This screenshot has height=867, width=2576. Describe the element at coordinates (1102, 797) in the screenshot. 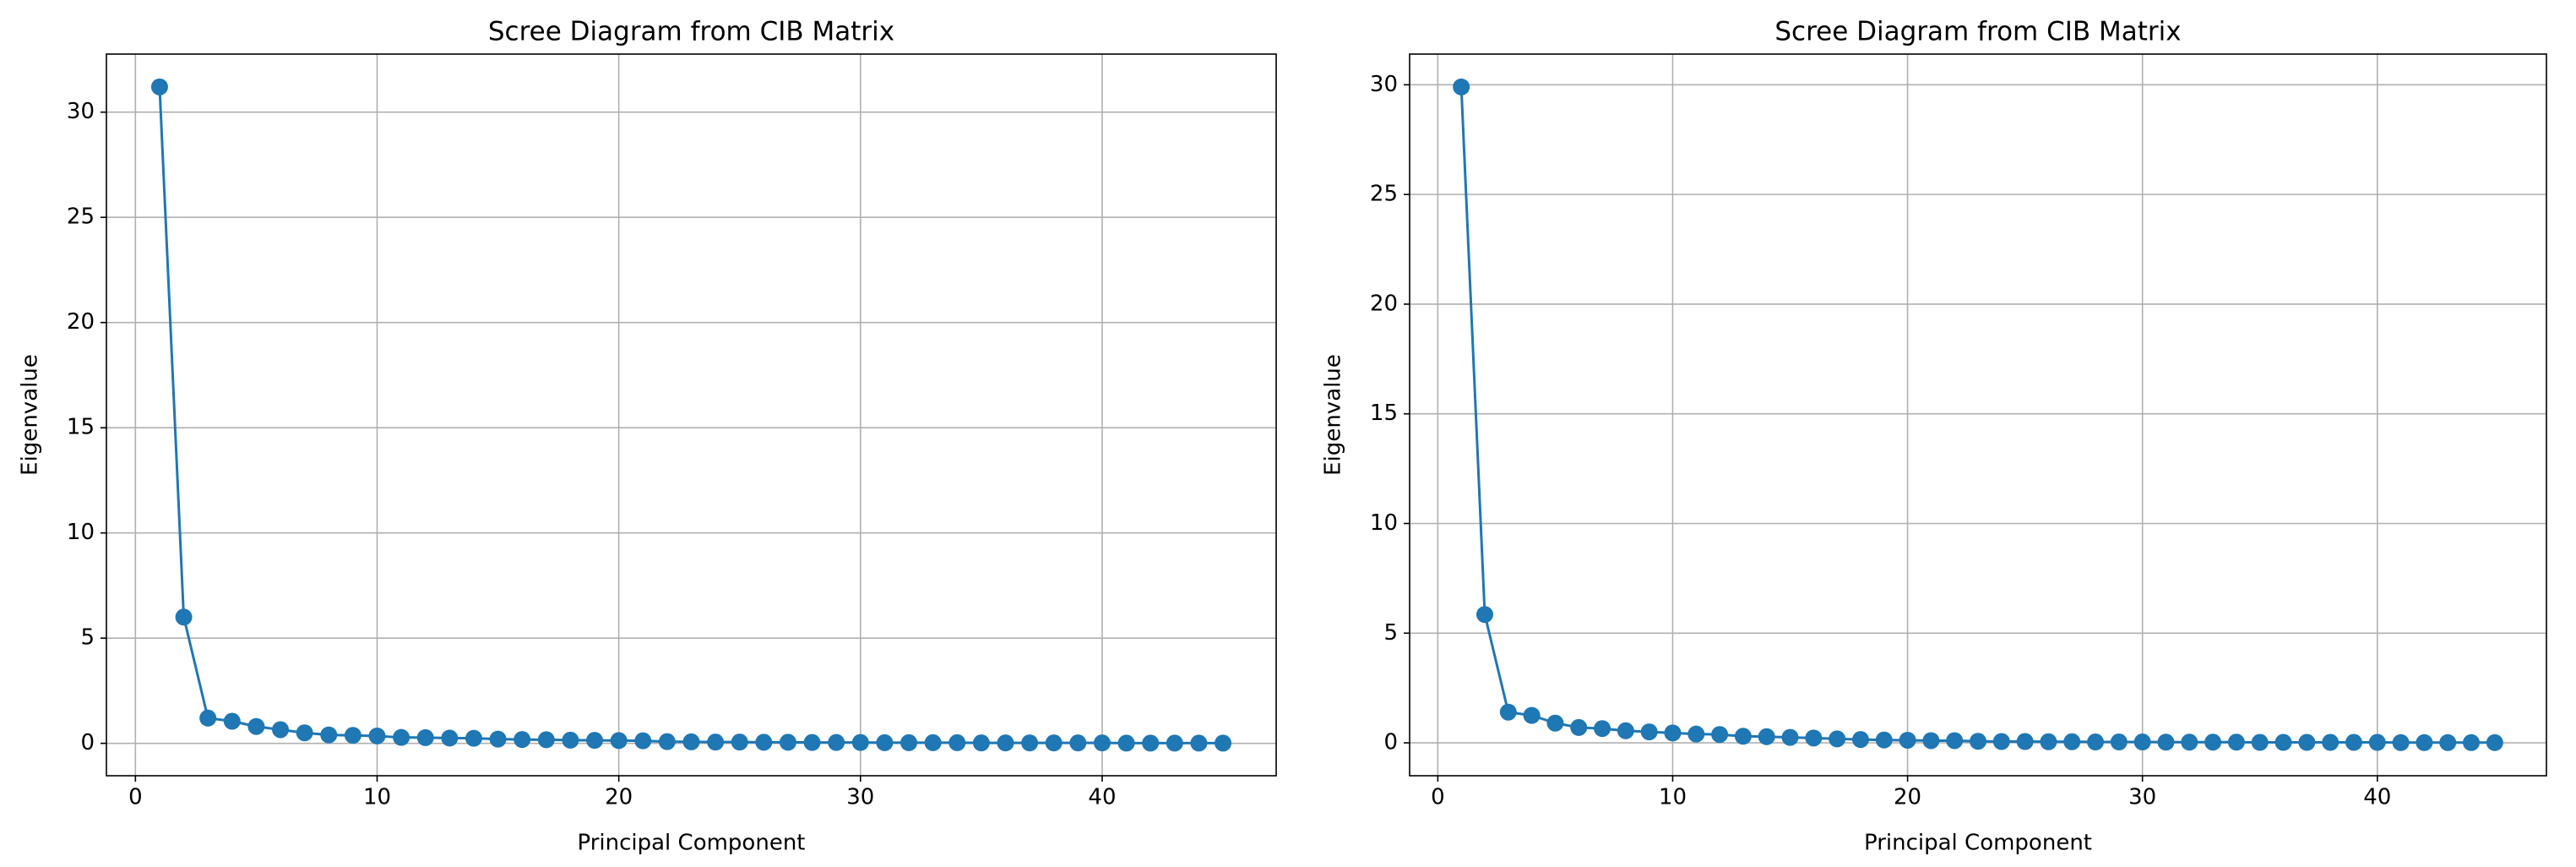

I see `x-tick-label: 40` at that location.